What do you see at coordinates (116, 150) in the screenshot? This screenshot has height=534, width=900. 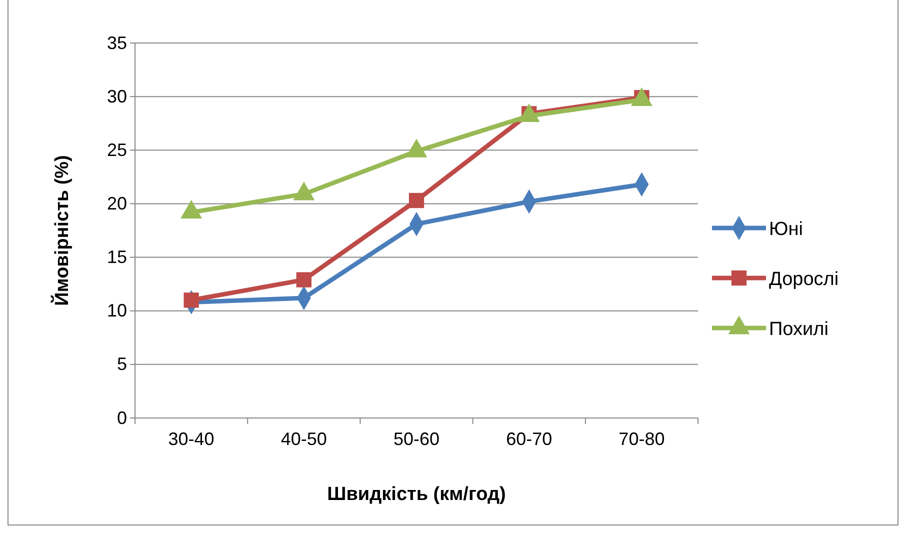 I see `y-tick-label: 25` at bounding box center [116, 150].